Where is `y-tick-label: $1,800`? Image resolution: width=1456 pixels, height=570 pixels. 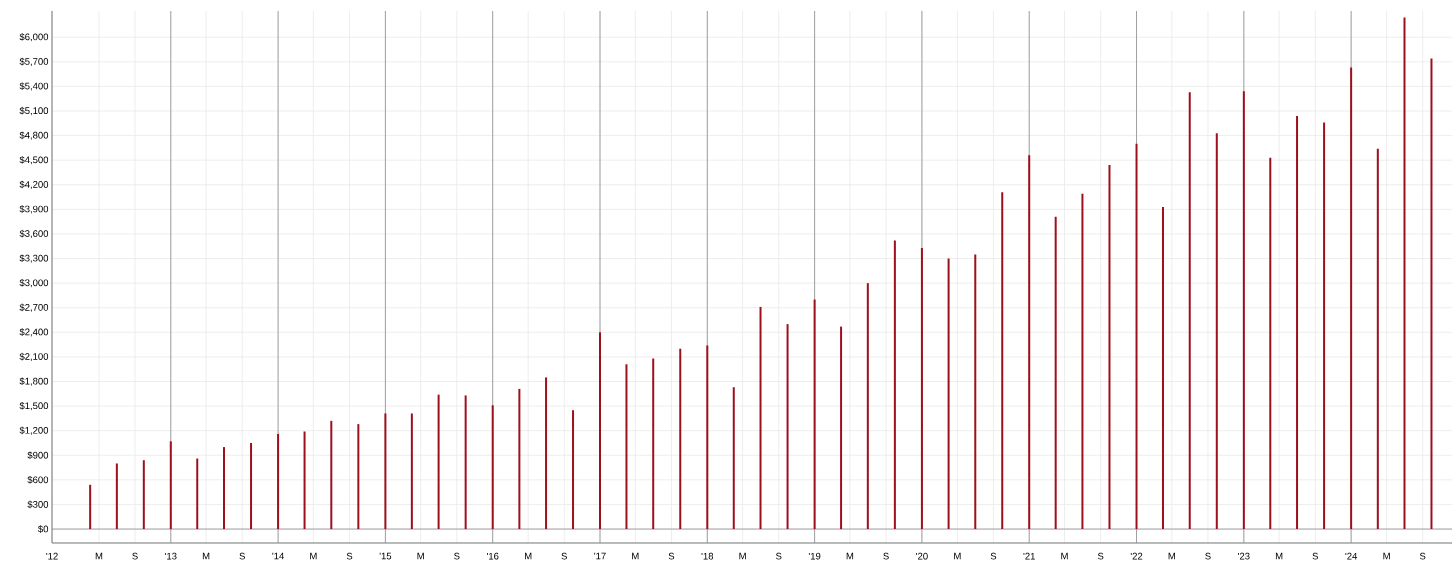
y-tick-label: $1,800 is located at coordinates (34, 381).